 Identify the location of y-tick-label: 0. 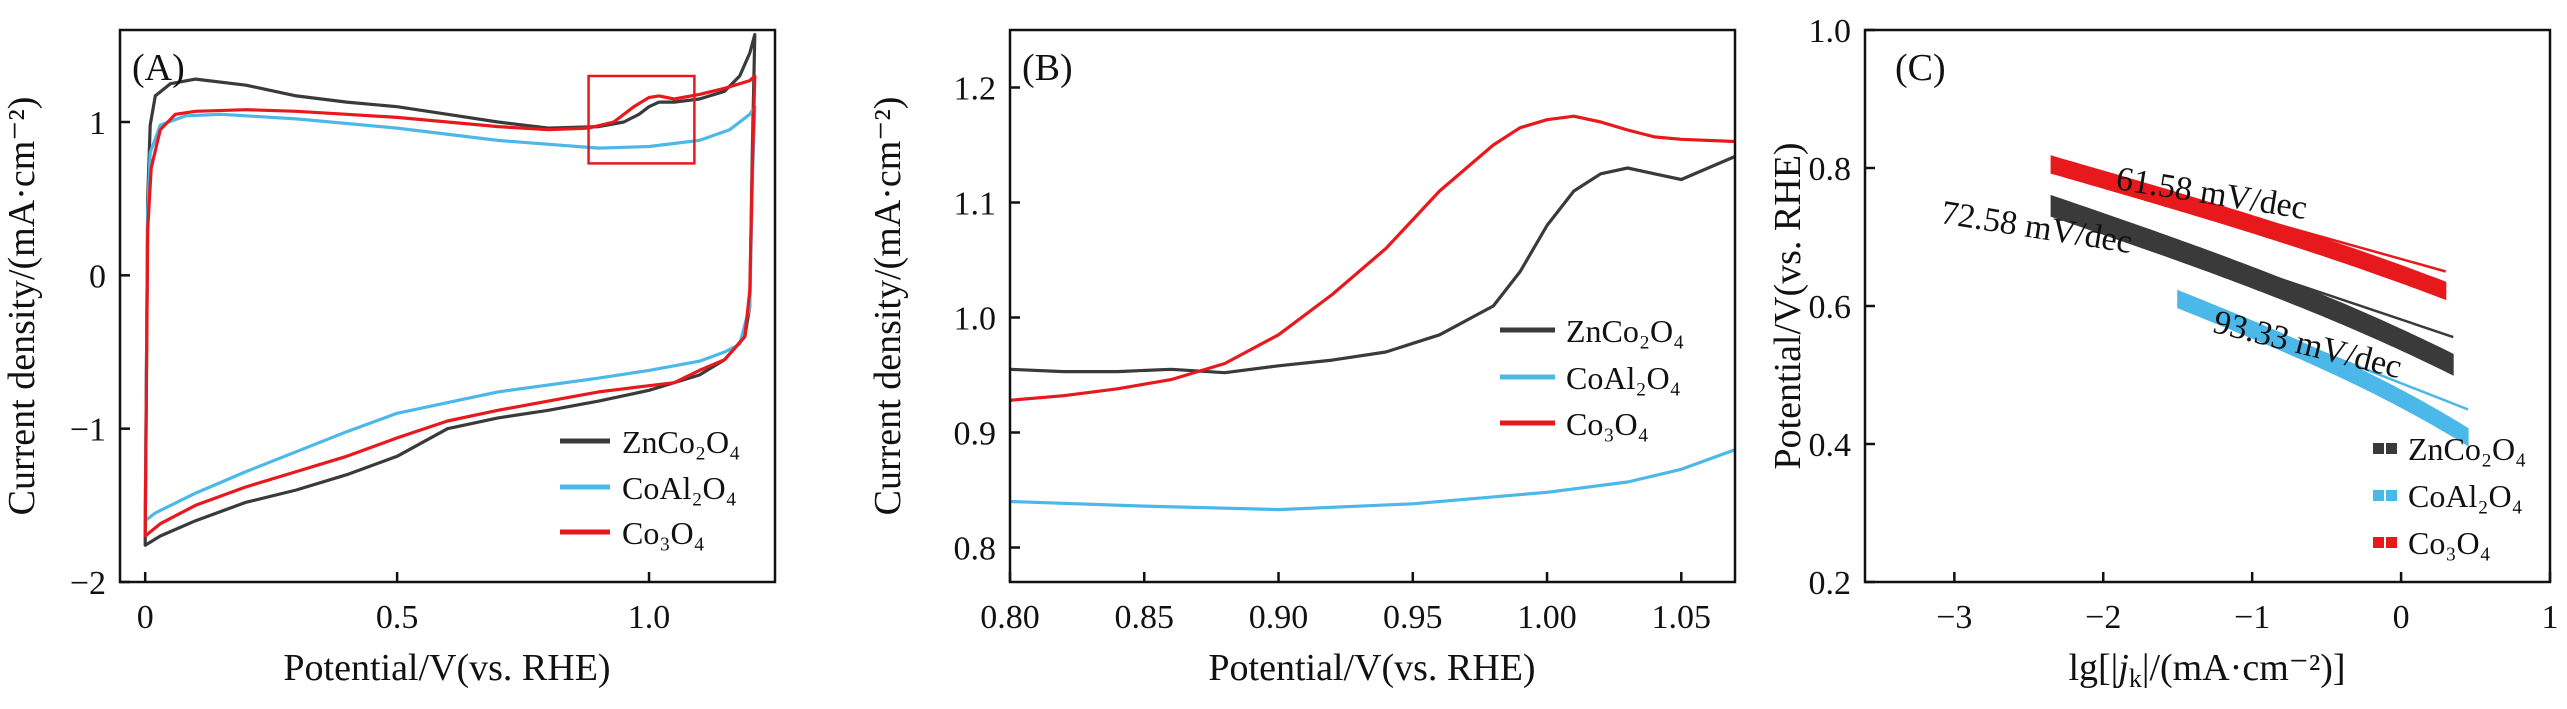
(97, 276).